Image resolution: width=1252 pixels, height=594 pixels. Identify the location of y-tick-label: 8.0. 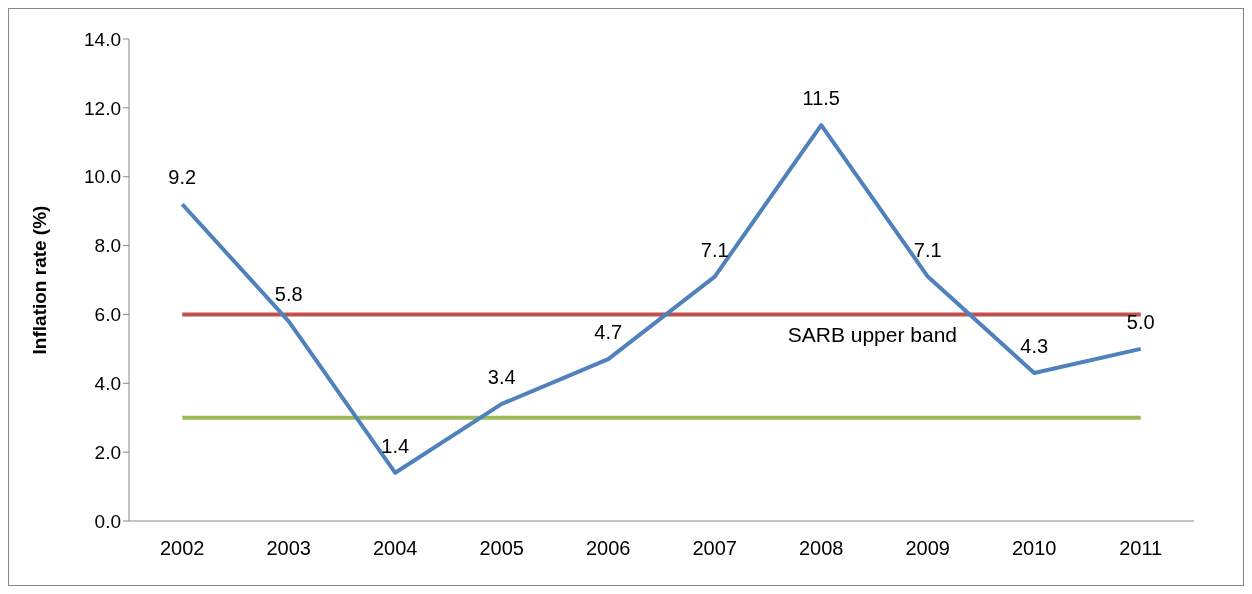
(107, 246).